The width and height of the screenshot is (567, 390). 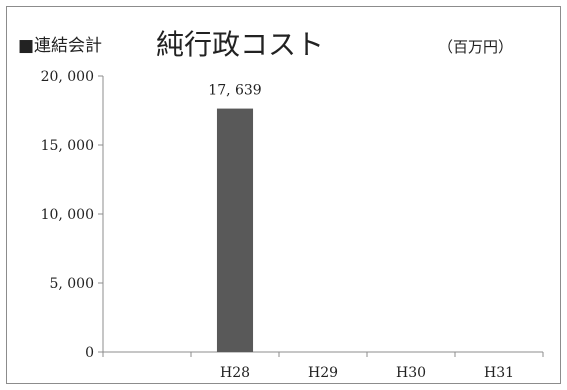 What do you see at coordinates (499, 373) in the screenshot?
I see `x-tick-label: H31` at bounding box center [499, 373].